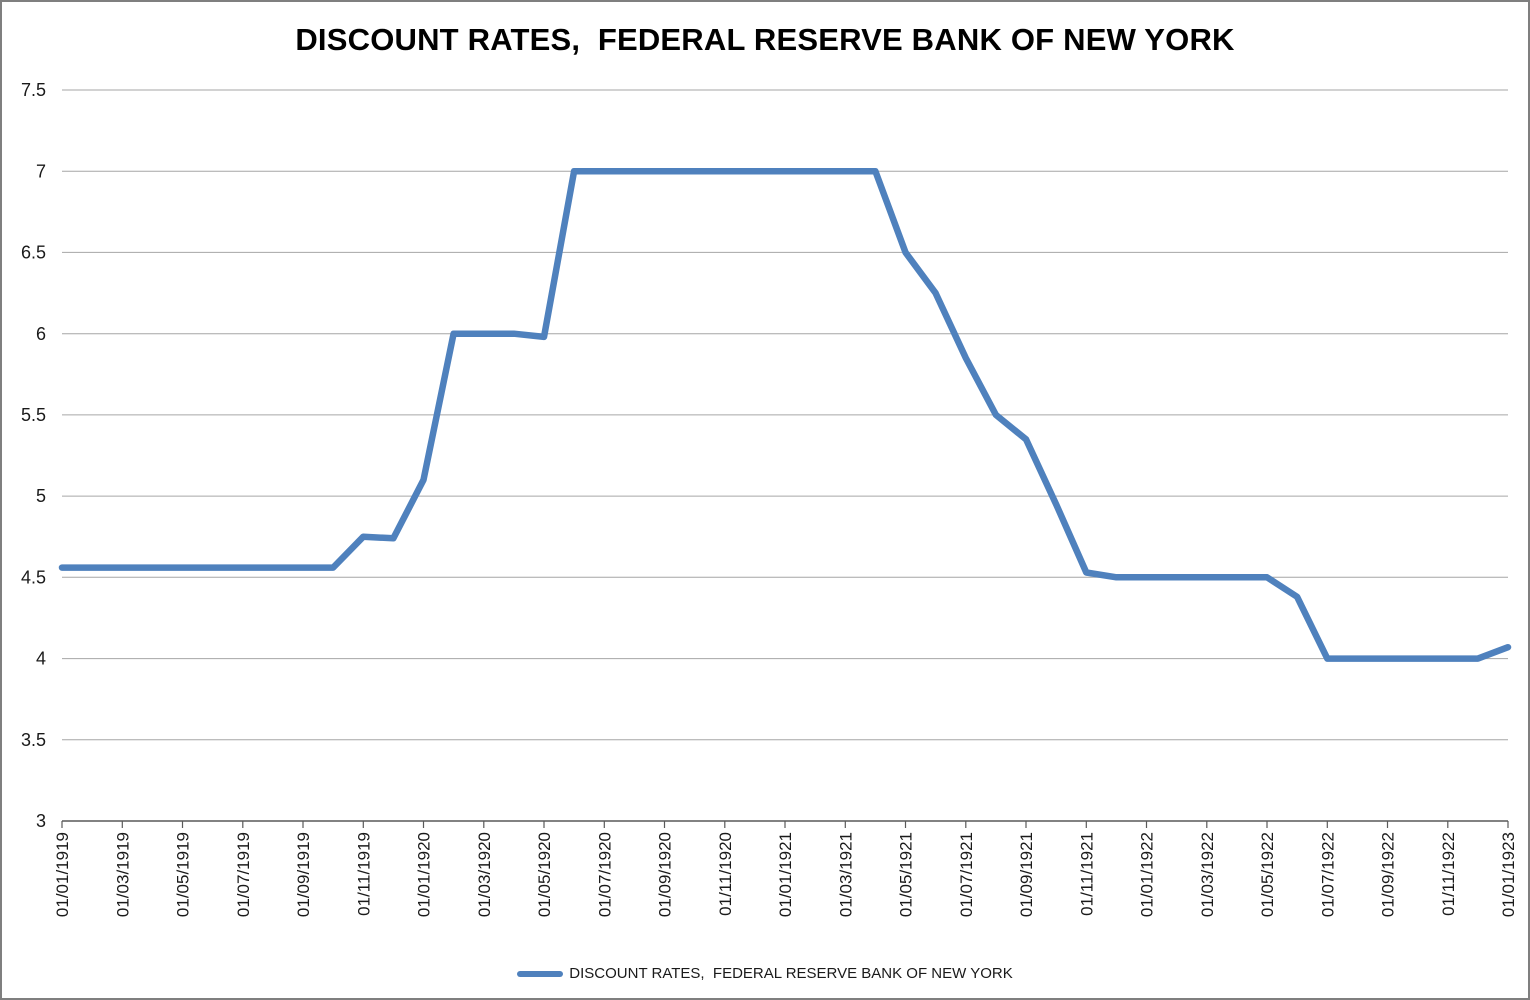 The width and height of the screenshot is (1530, 1000). I want to click on y-axis-tick-label: 4, so click(41, 659).